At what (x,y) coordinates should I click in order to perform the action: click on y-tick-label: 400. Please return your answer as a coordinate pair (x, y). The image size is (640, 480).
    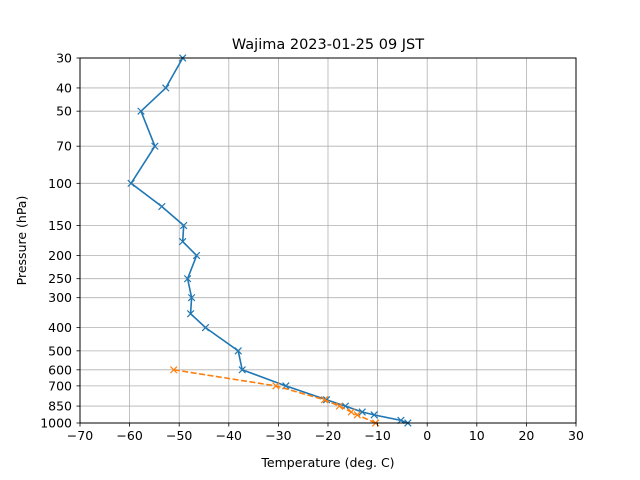
    Looking at the image, I should click on (60, 327).